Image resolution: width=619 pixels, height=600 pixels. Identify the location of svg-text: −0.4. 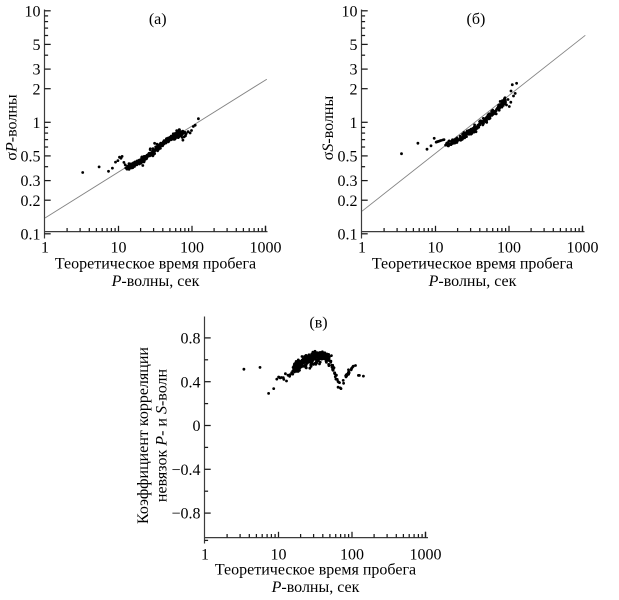
(185, 470).